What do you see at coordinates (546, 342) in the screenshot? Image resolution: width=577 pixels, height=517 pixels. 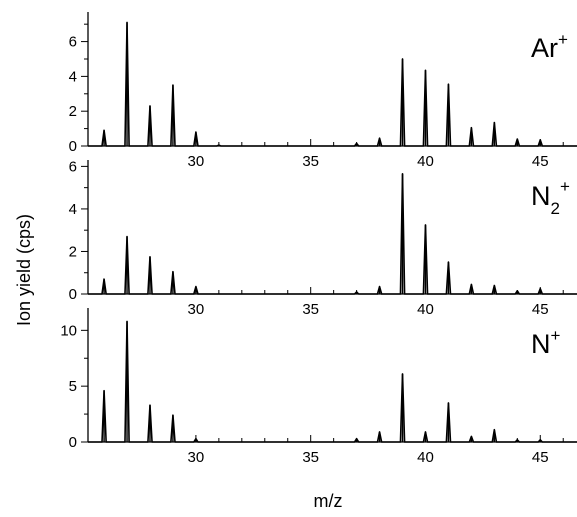 I see `panel-label: N+` at bounding box center [546, 342].